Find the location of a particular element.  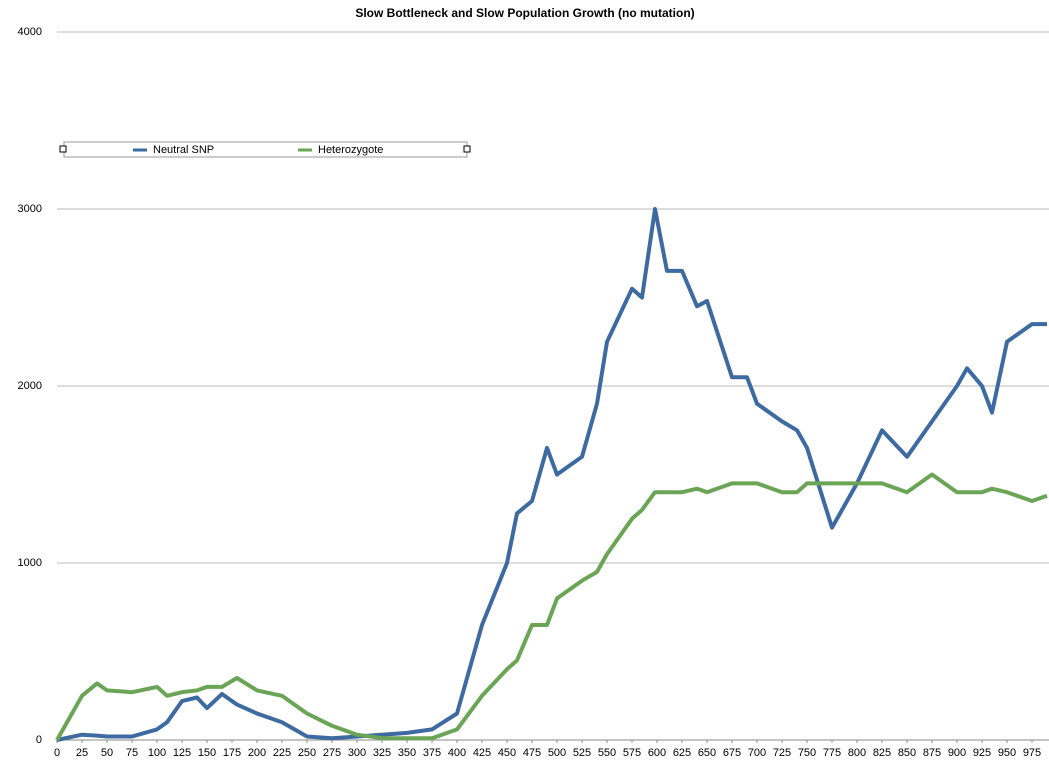

x-tick-label: 700 is located at coordinates (757, 753).